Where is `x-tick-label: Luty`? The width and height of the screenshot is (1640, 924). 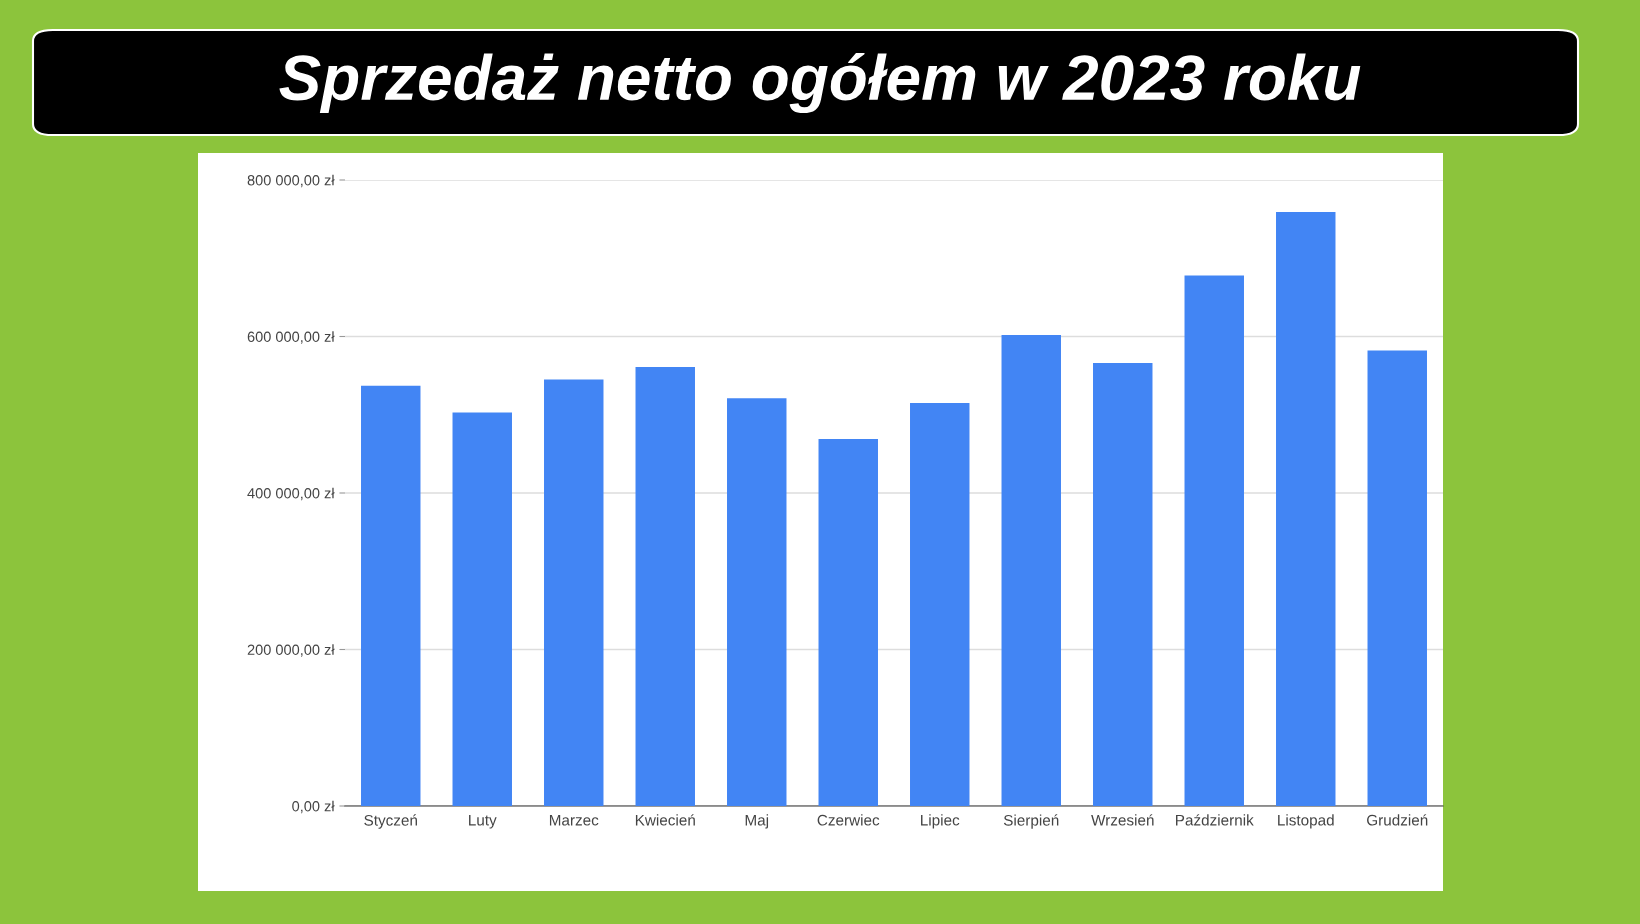
x-tick-label: Luty is located at coordinates (483, 821).